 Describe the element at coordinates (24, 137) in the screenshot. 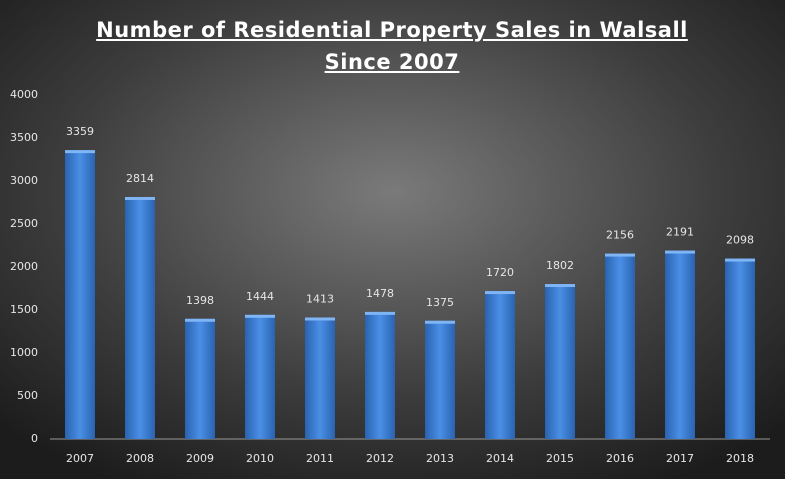

I see `y-tick-label: 3500` at that location.